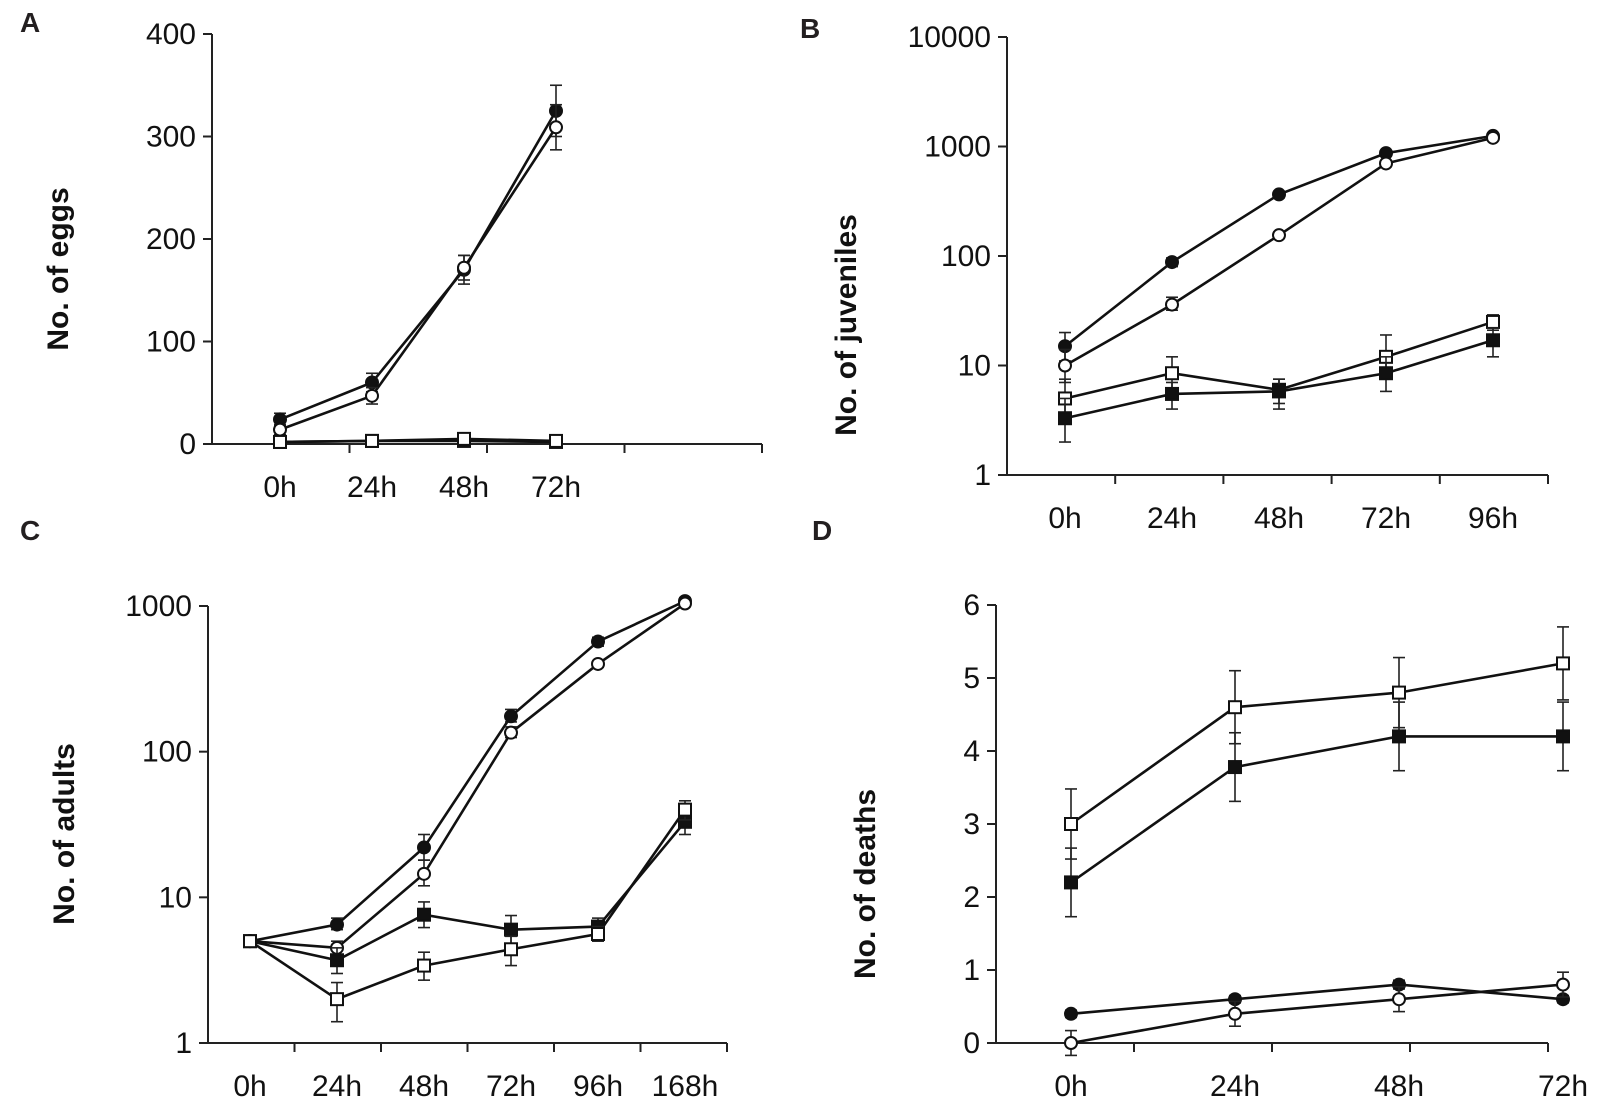  Describe the element at coordinates (971, 751) in the screenshot. I see `y-tick-label: 4` at that location.